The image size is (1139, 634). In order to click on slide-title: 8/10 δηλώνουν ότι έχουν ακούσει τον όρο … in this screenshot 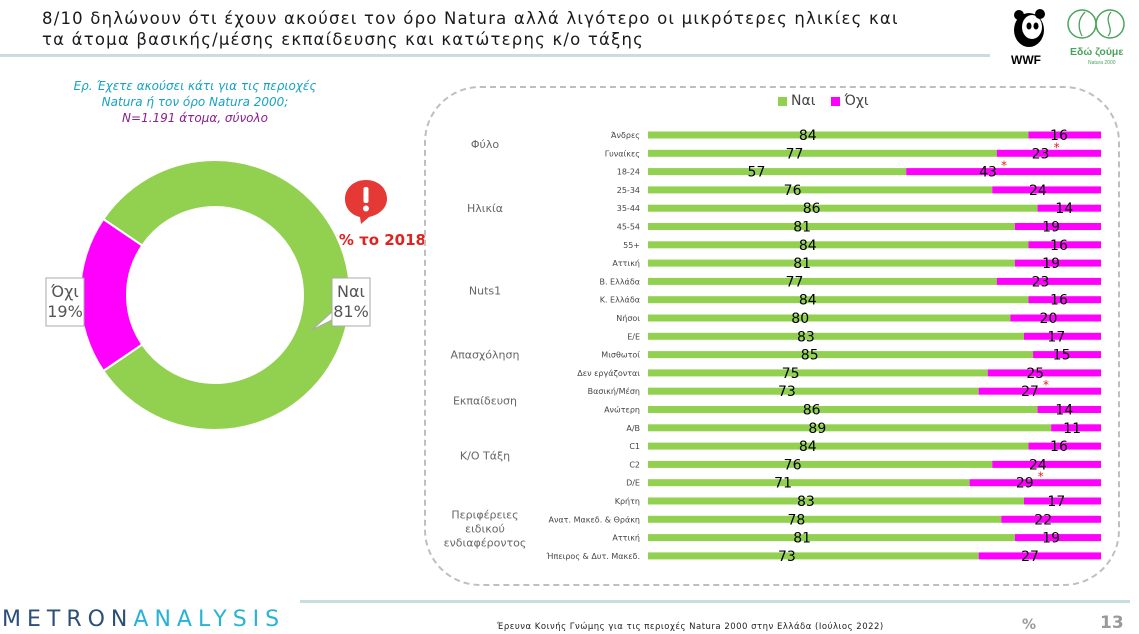, I will do `click(470, 29)`.